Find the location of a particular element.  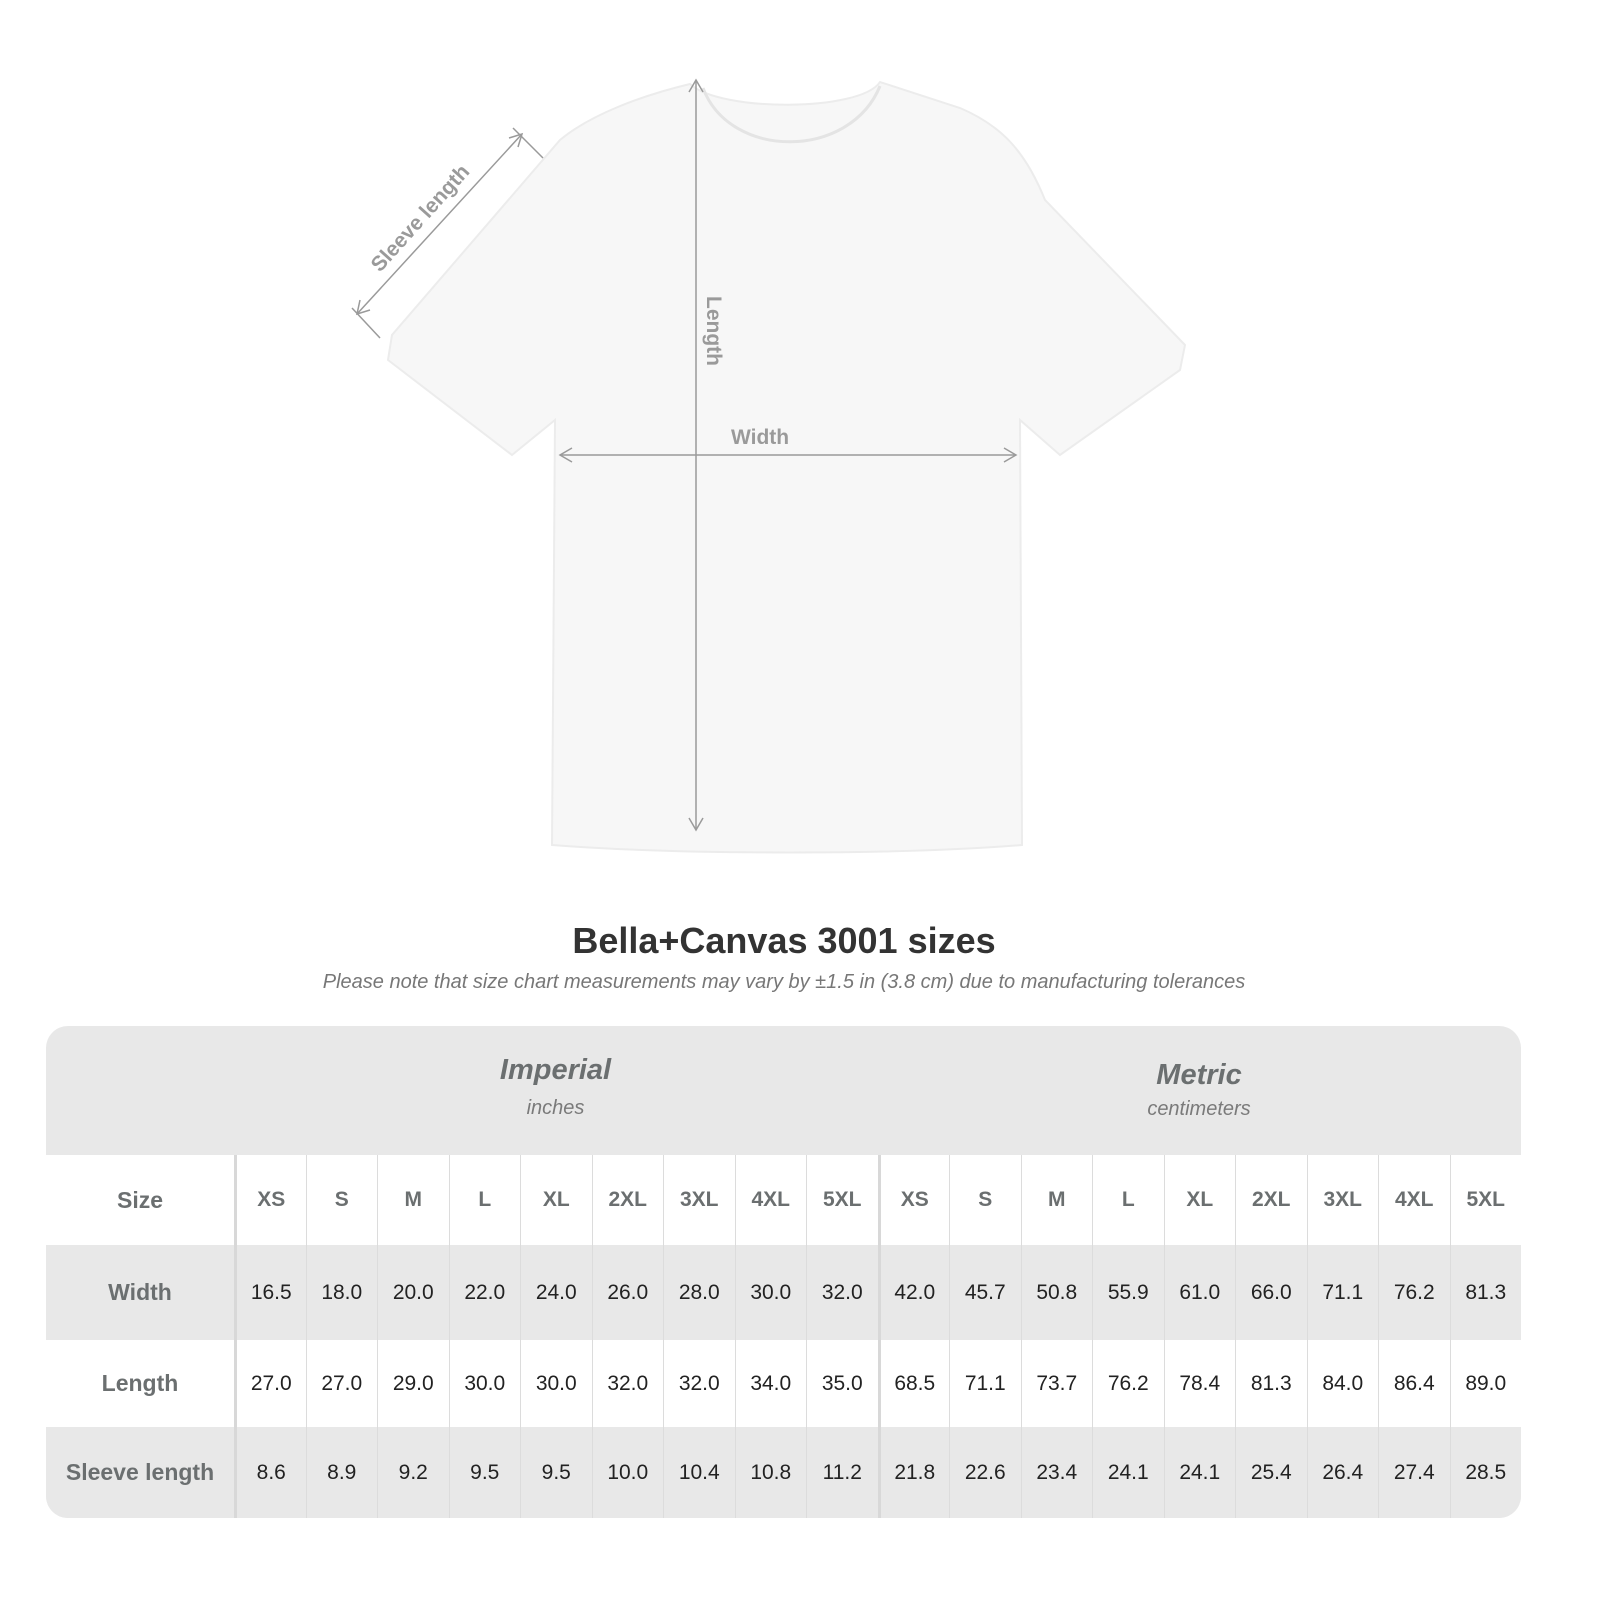

metric-value-cell: 42.0 is located at coordinates (913, 1292).